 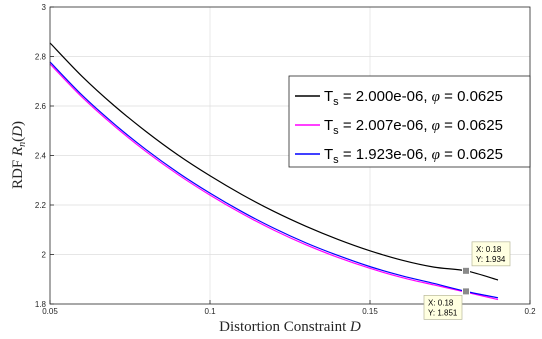 What do you see at coordinates (413, 98) in the screenshot?
I see `legend-label-1: Ts = 2.000e-06, φ = 0.0625` at bounding box center [413, 98].